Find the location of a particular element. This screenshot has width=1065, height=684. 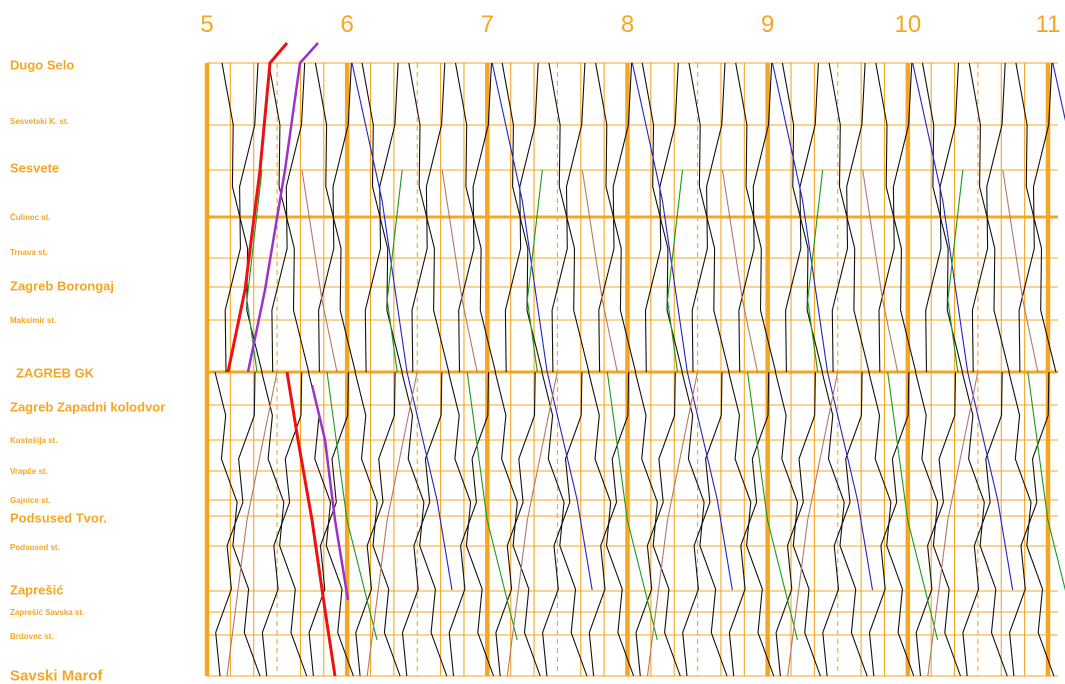

hour-tick-label: 7 is located at coordinates (487, 24).